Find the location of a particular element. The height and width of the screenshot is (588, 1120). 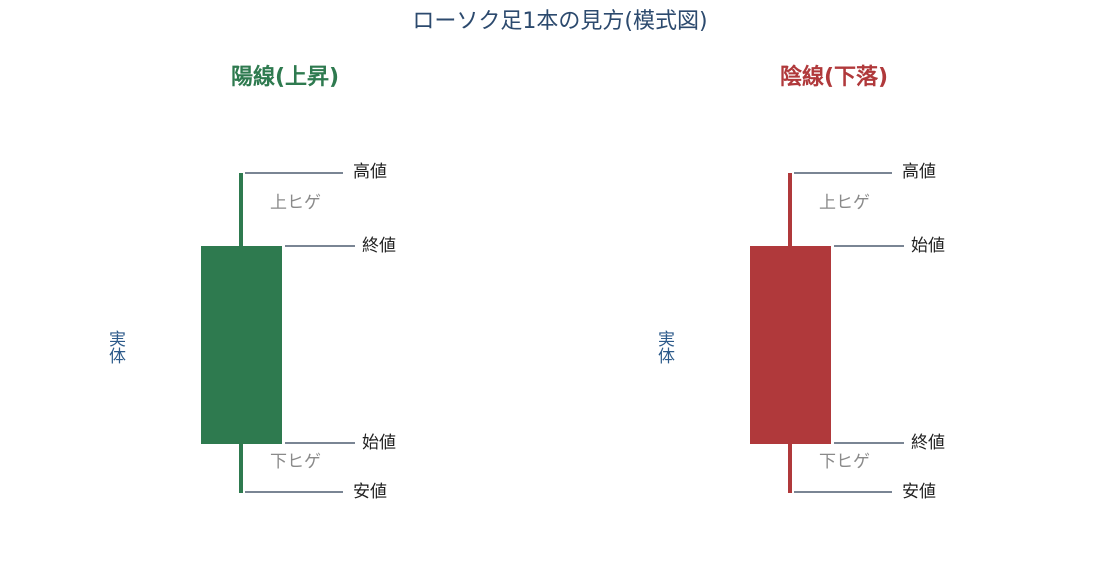

top-label: 始値 is located at coordinates (928, 246).